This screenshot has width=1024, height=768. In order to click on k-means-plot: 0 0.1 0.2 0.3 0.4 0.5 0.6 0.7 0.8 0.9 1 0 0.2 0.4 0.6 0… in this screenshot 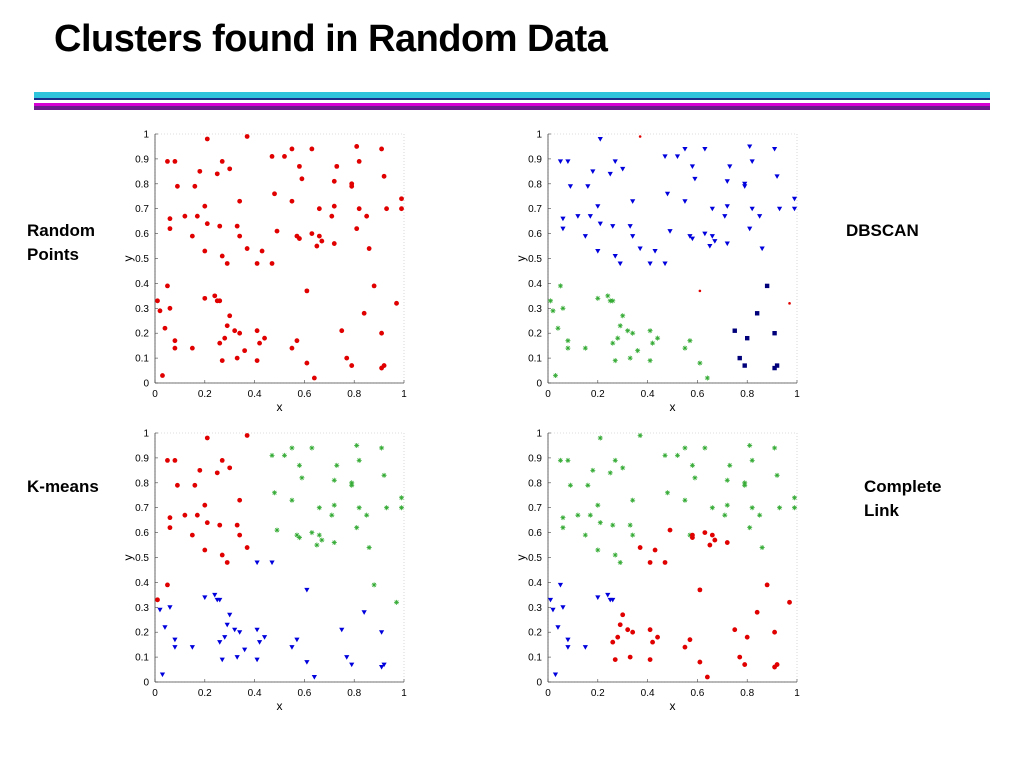, I will do `click(264, 571)`.